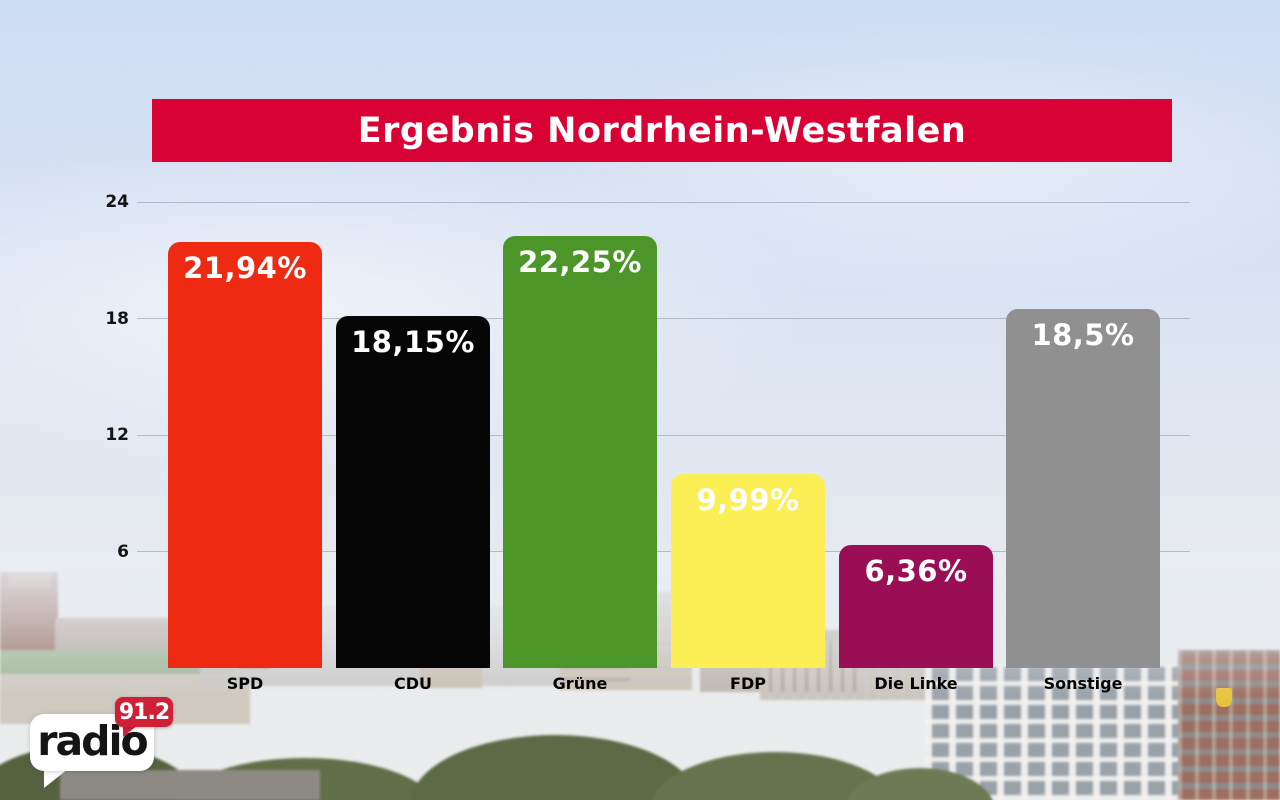 The height and width of the screenshot is (800, 1280). I want to click on speech-bubble-tail, so click(56, 778).